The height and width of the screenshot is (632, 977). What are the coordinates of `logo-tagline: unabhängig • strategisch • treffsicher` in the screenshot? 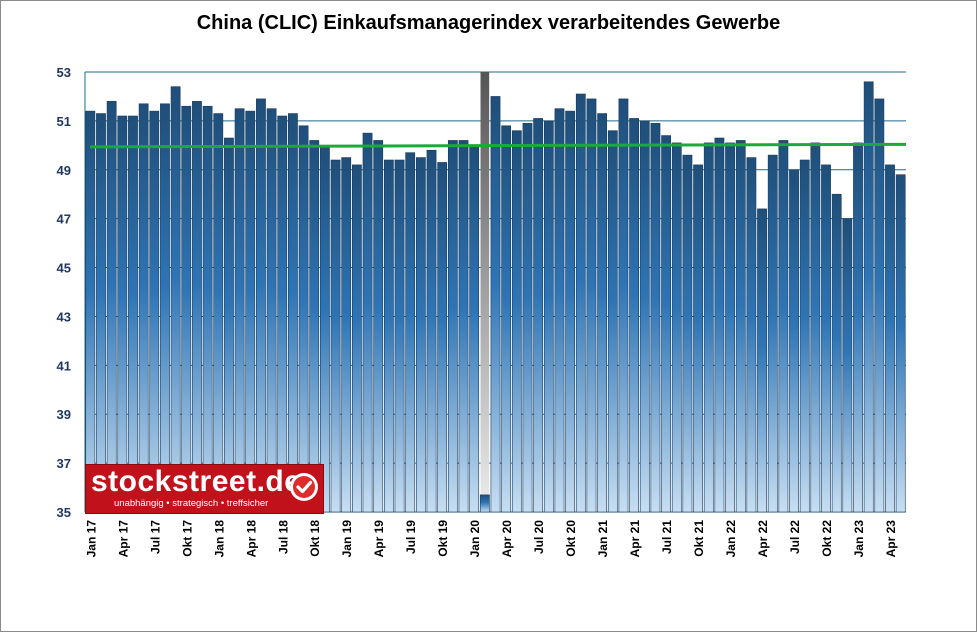 It's located at (191, 503).